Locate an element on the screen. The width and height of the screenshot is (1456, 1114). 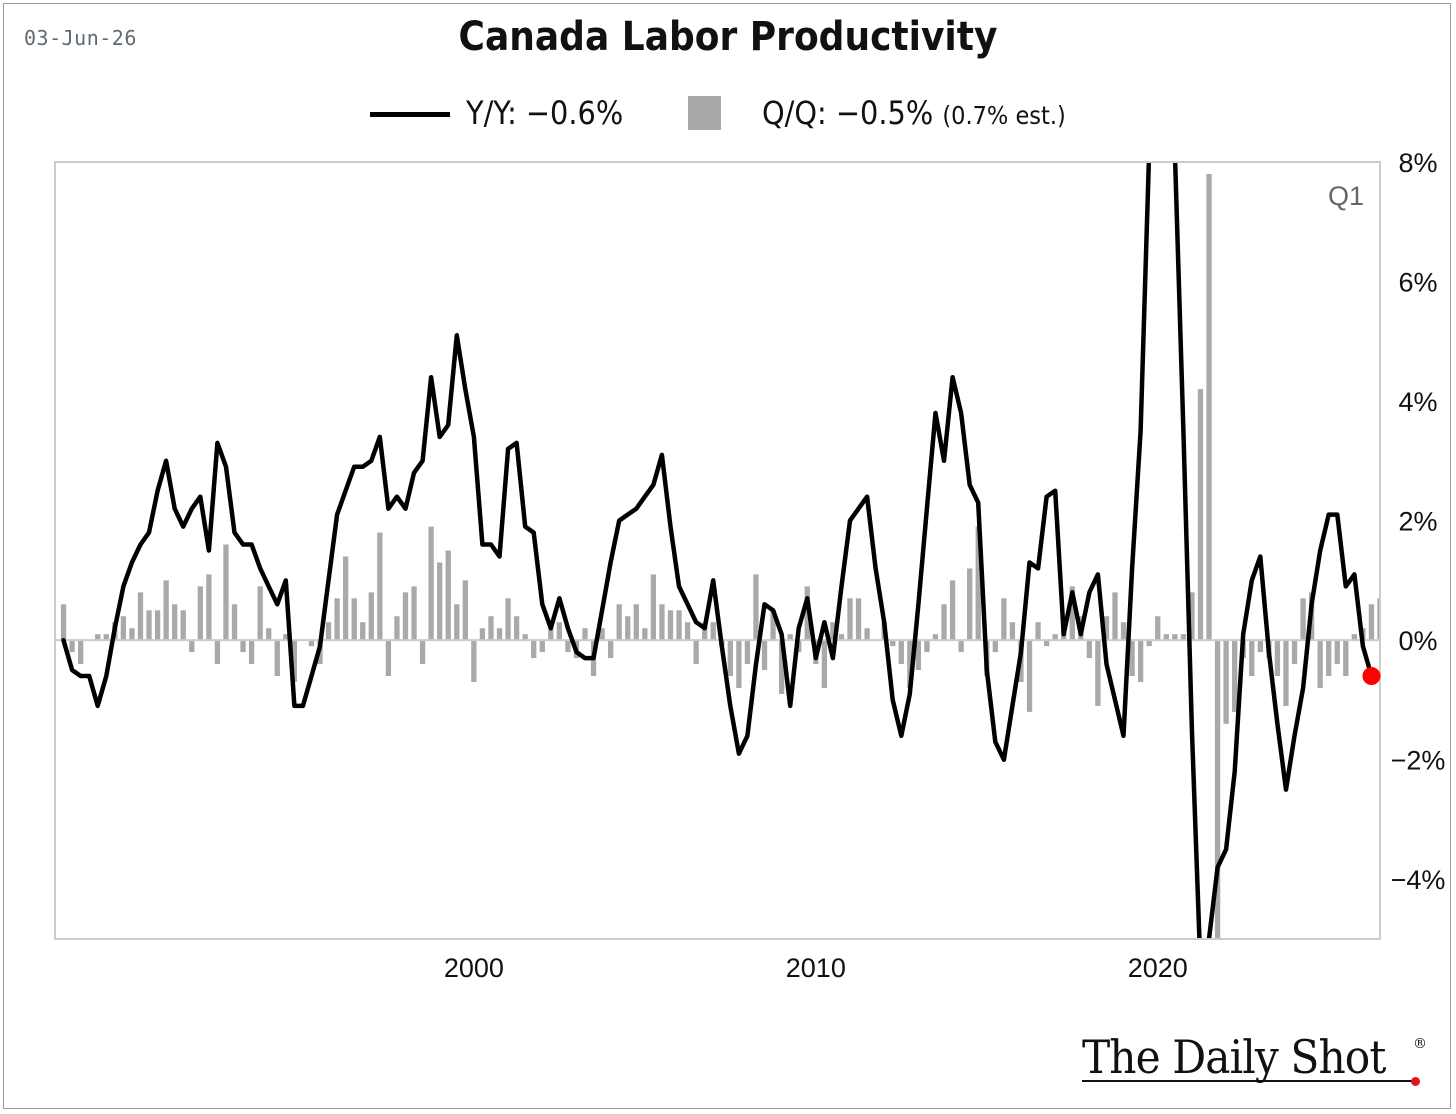
y-tick-label: 6% is located at coordinates (1417, 283).